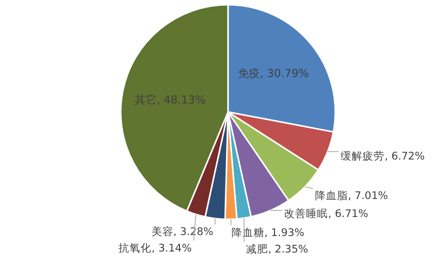 The height and width of the screenshot is (276, 448). Describe the element at coordinates (277, 249) in the screenshot. I see `slice-label: 减肥, 2.35%` at that location.